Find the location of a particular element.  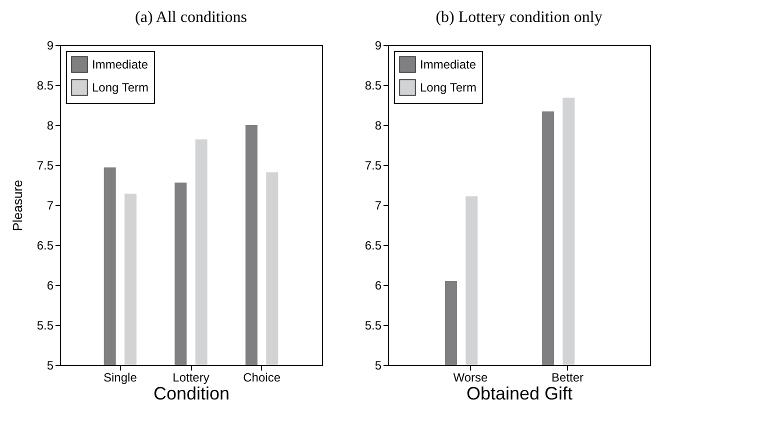

x-tick-label: Lottery is located at coordinates (191, 377).